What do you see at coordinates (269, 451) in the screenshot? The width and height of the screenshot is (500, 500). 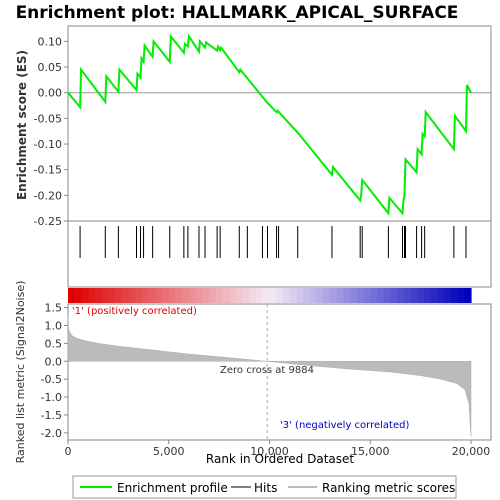 I see `rank-tick-label: 10,000` at bounding box center [269, 451].